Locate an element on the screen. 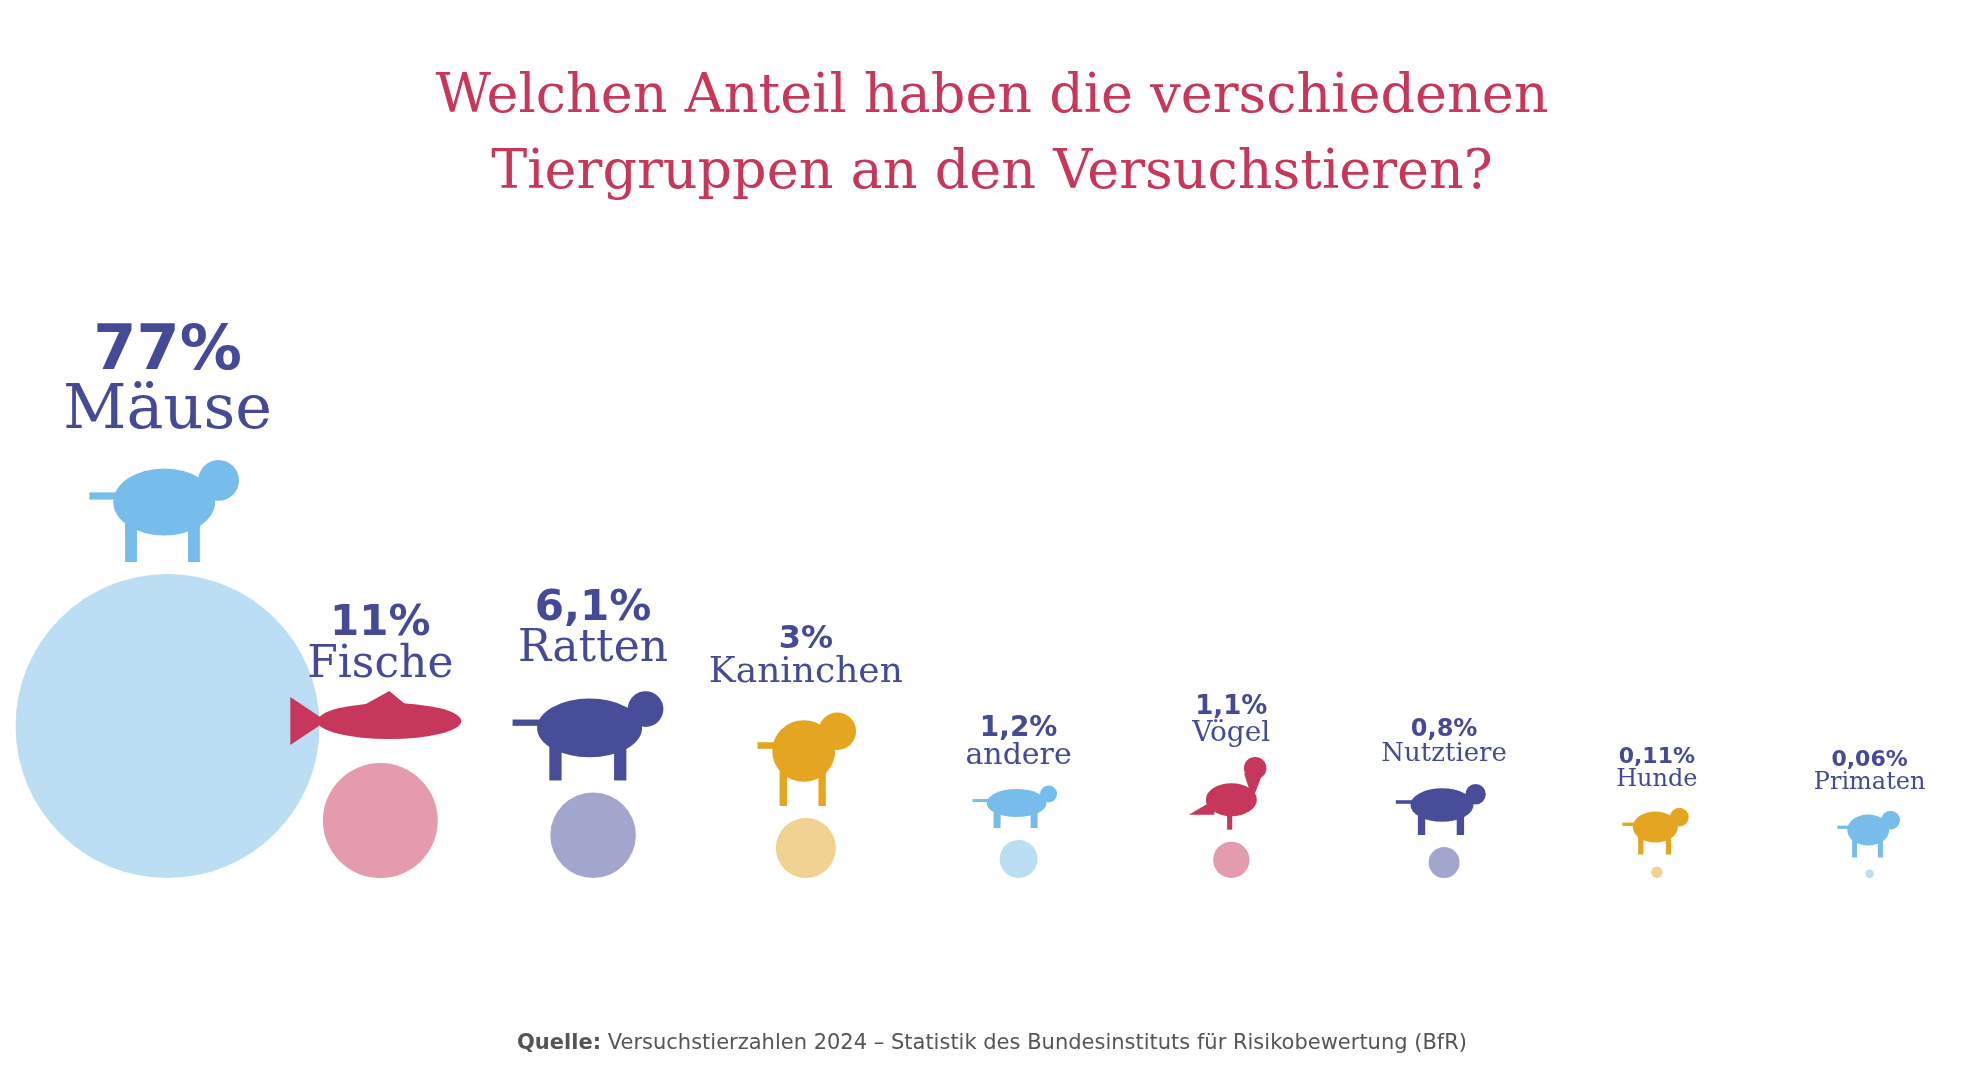  data-label: 1,2% is located at coordinates (1018, 726).